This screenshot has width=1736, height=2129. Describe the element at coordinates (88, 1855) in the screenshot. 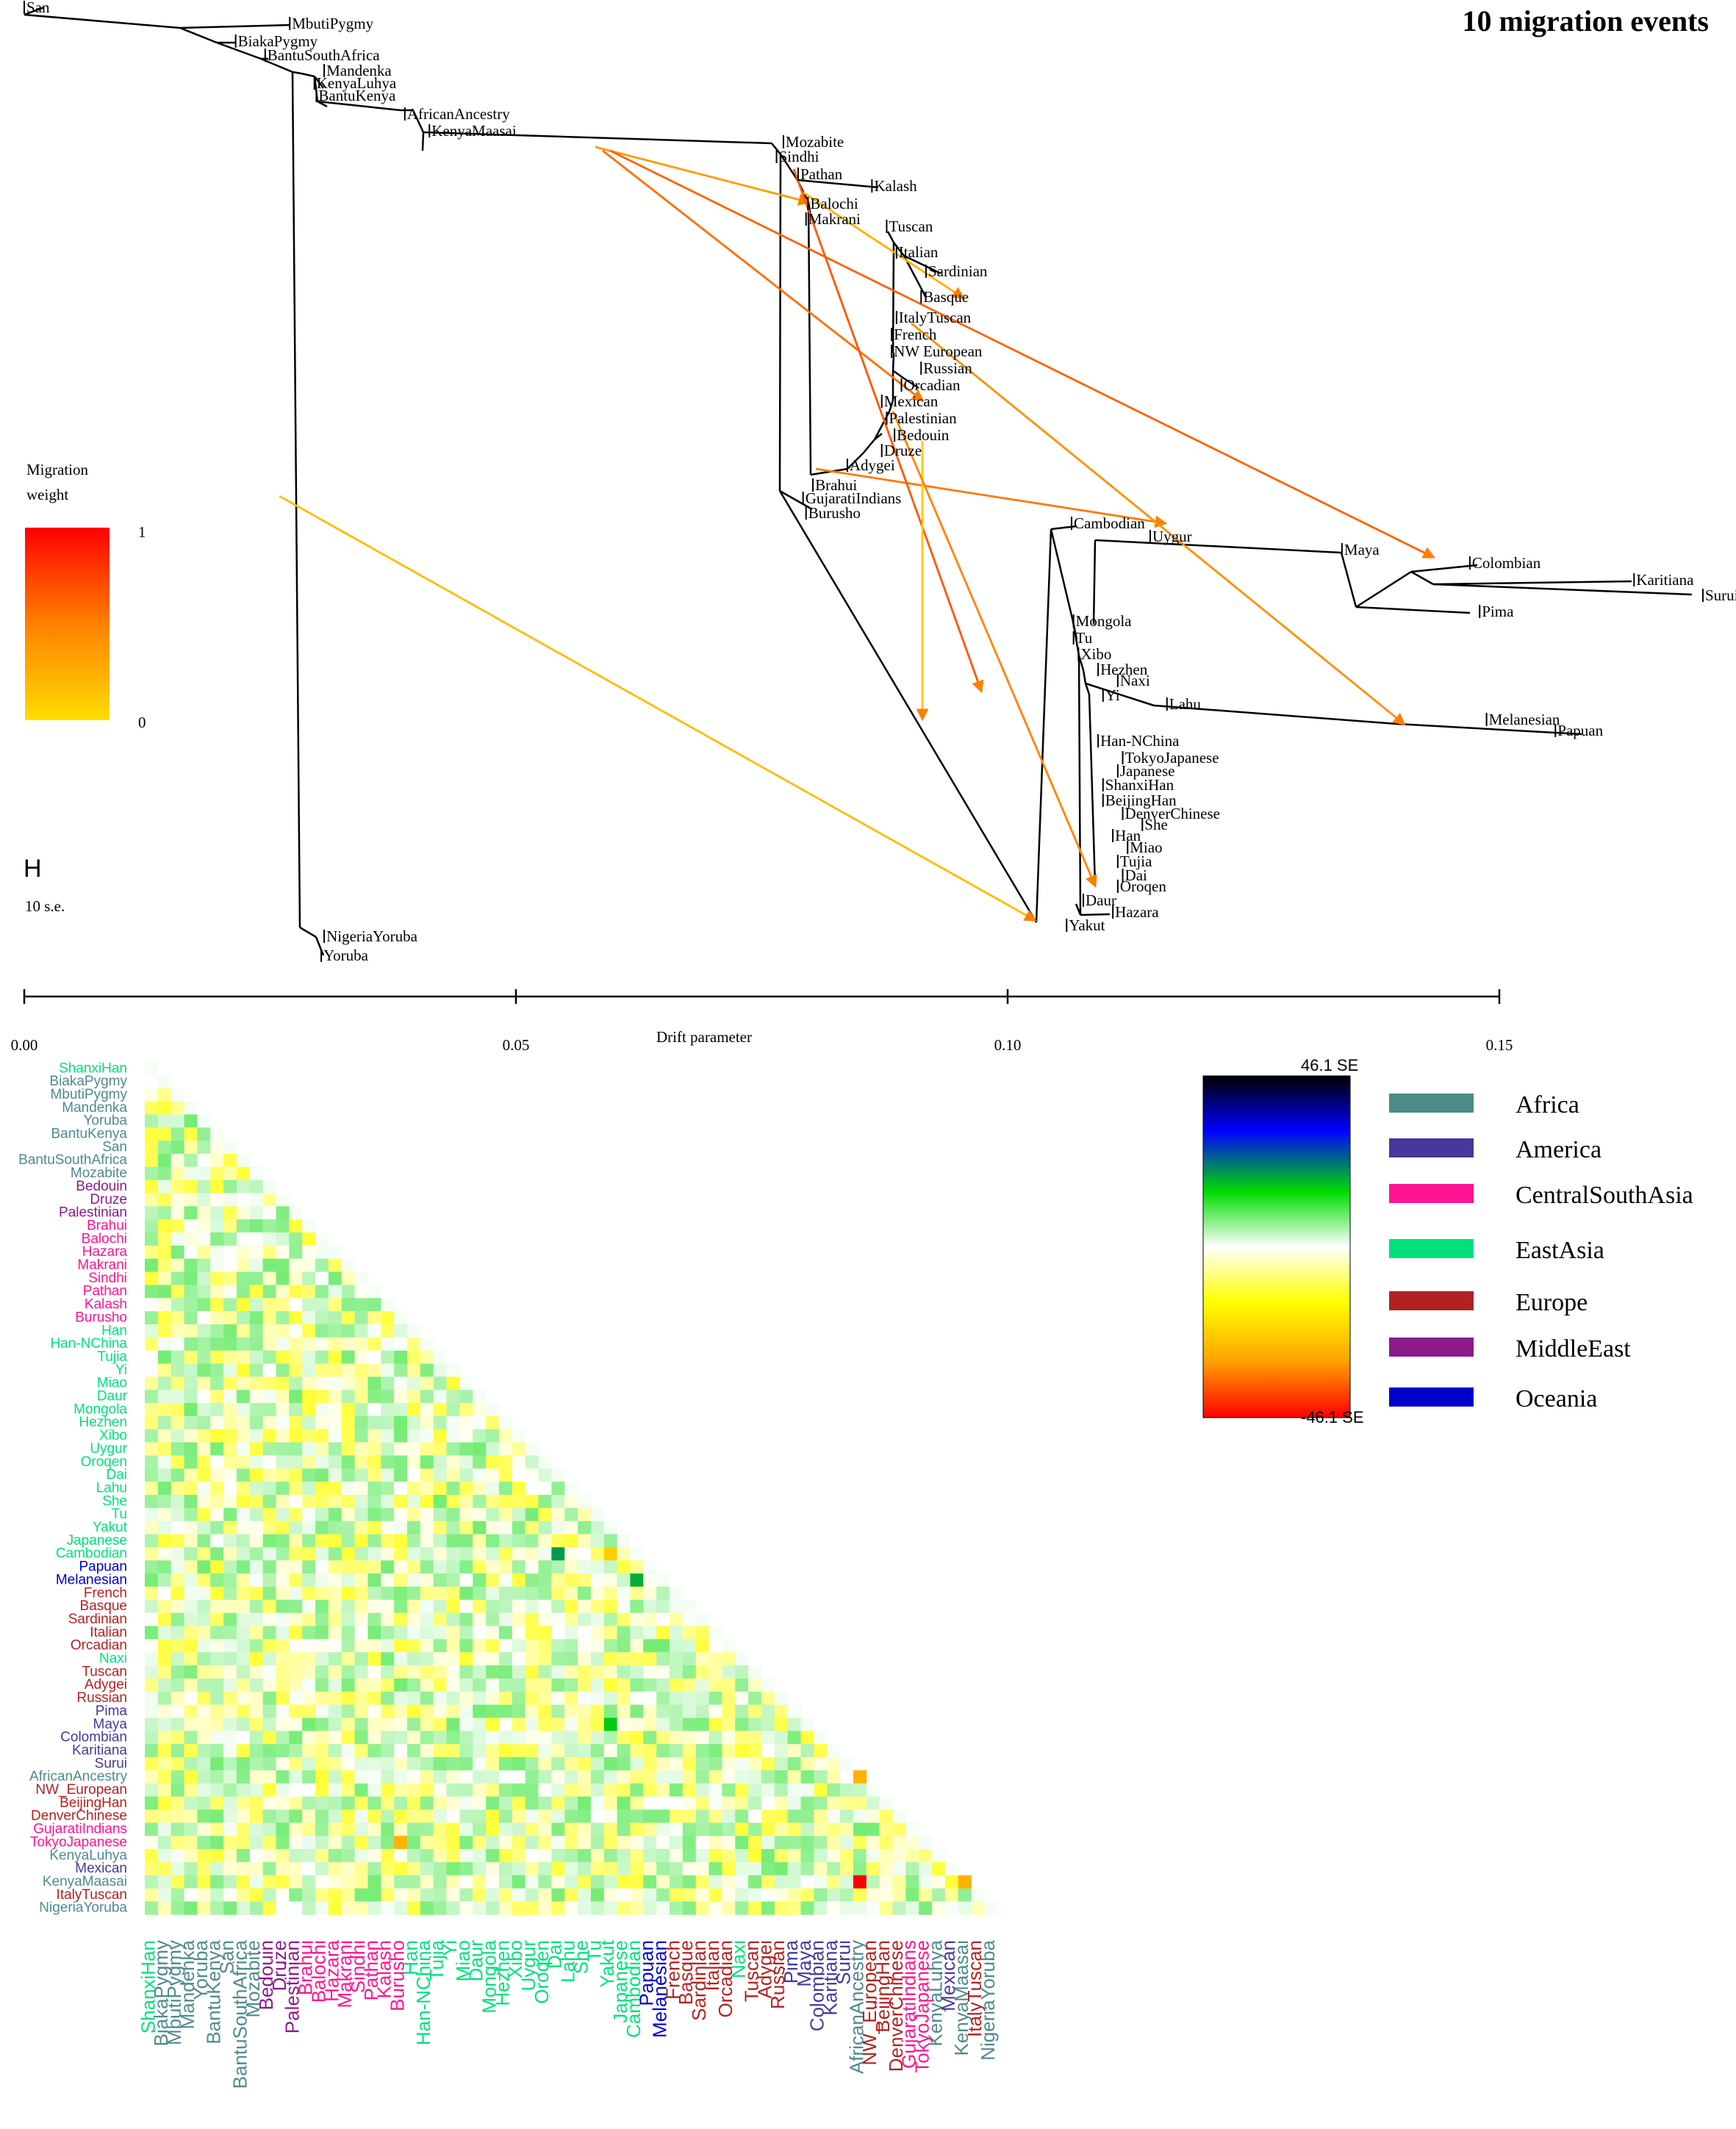

I see `heatmap-row-label: KenyaLuhya` at that location.